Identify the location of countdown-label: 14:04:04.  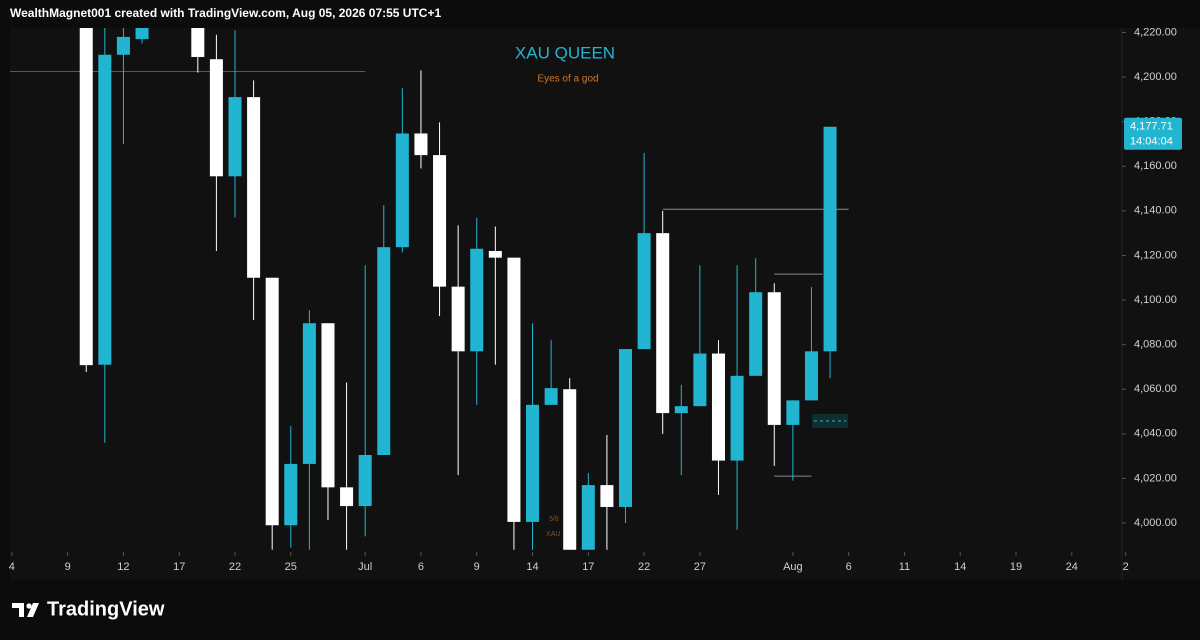
(1151, 142).